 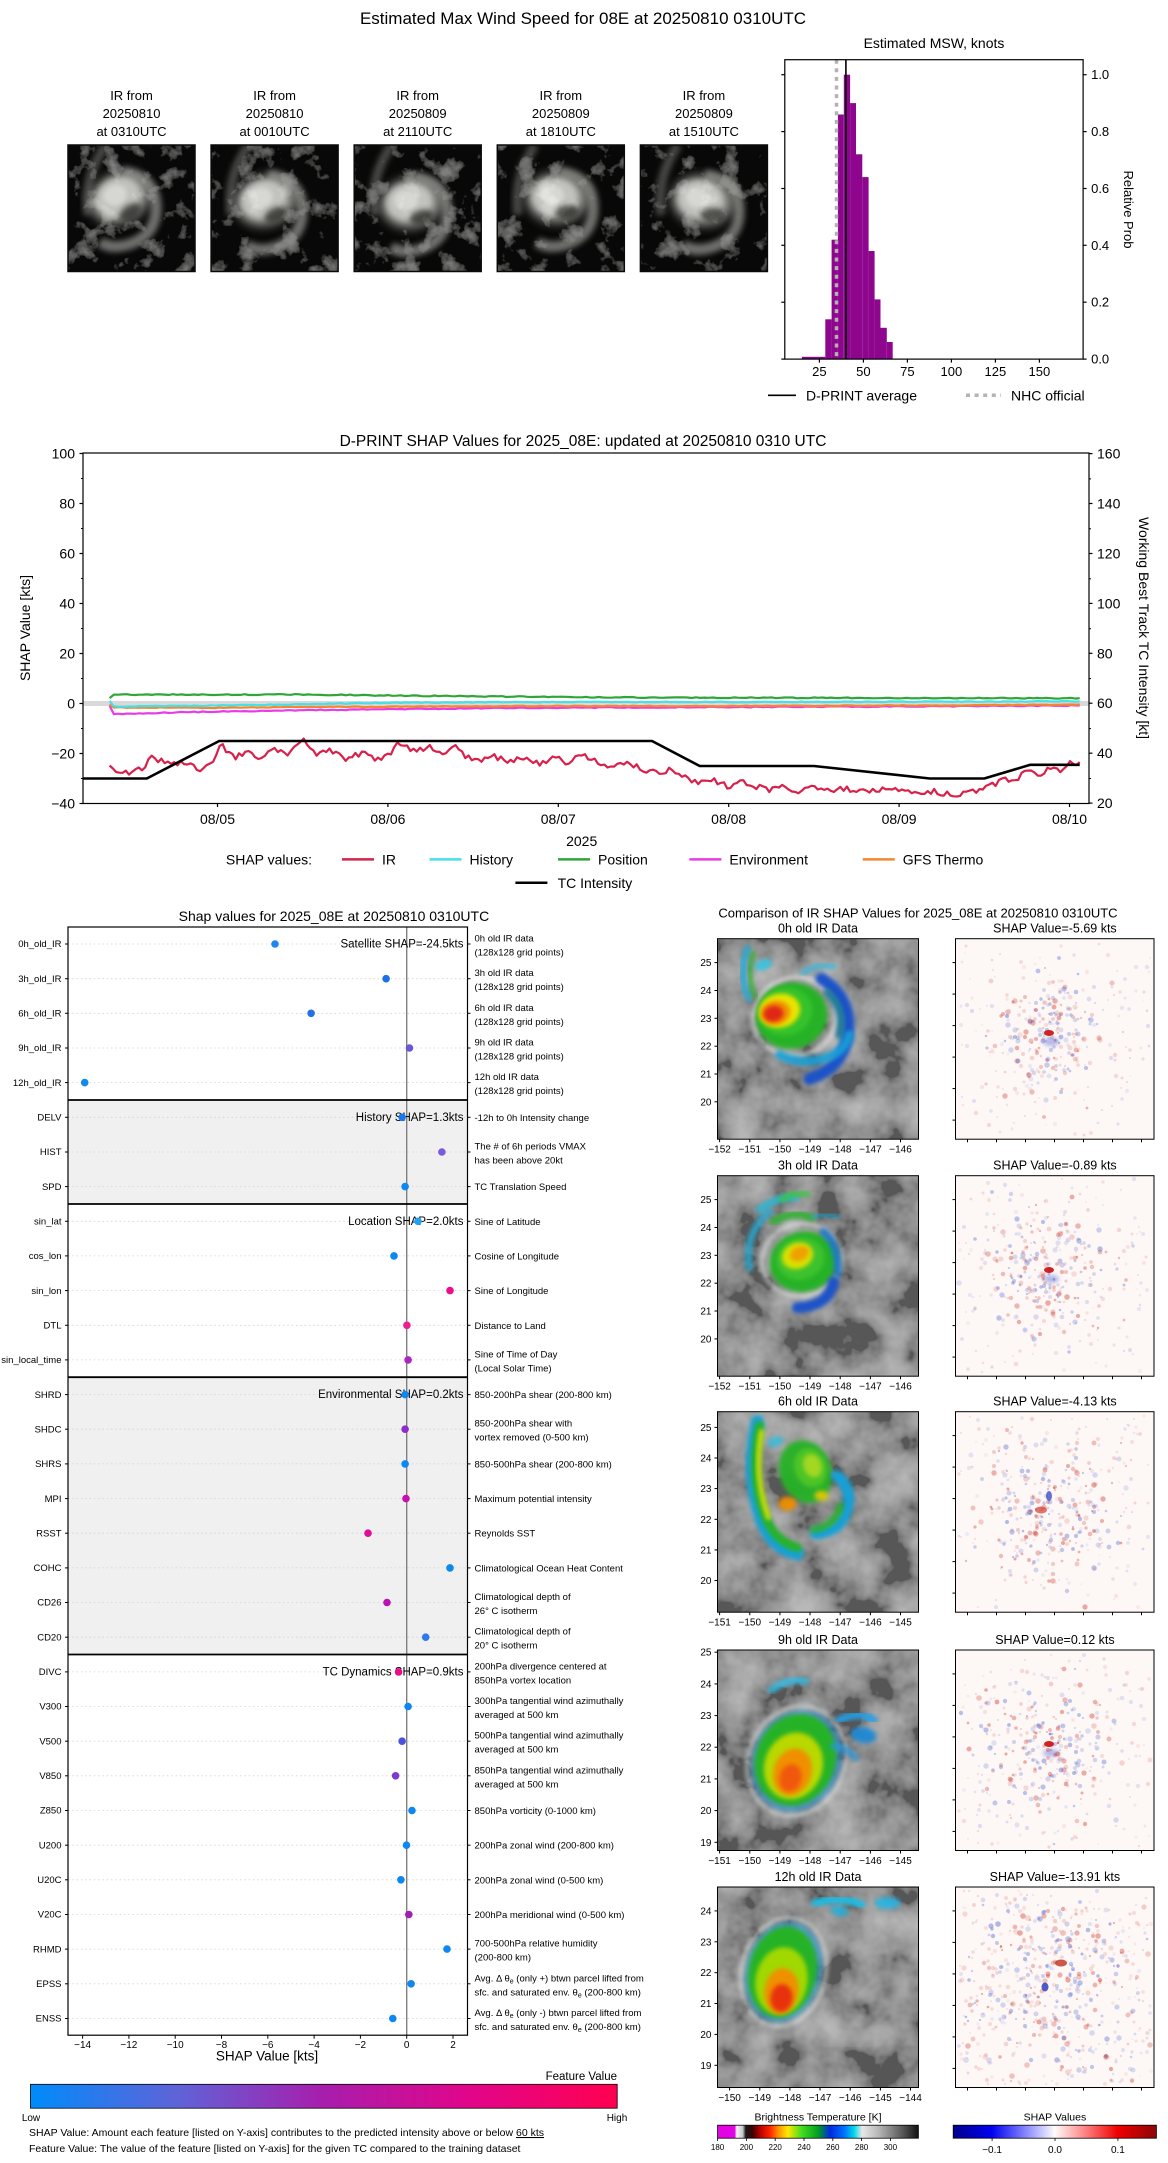 I want to click on svg-text: V20C, so click(x=50, y=1915).